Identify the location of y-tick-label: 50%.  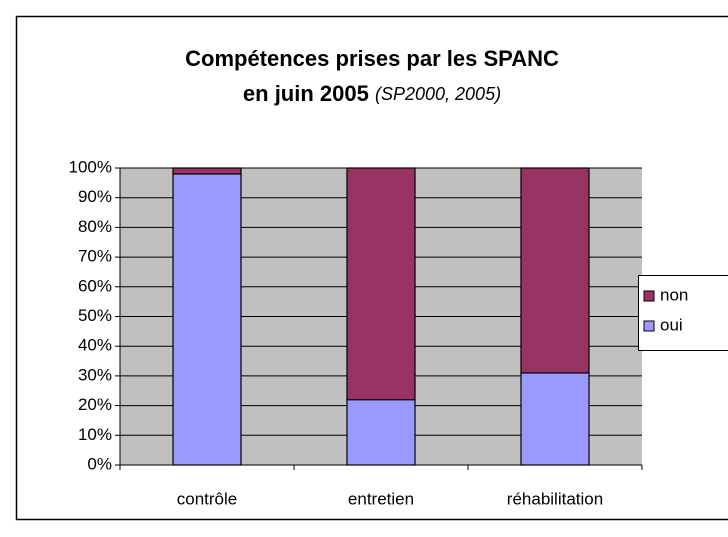
(95, 315).